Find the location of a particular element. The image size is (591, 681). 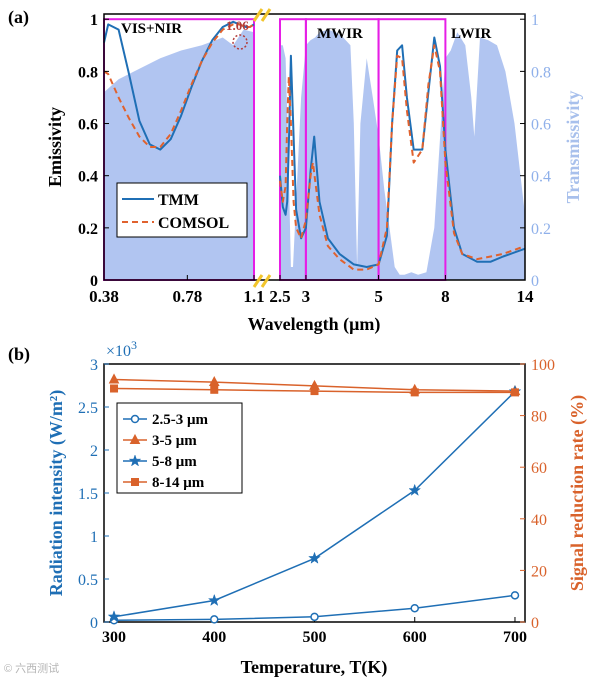

emissivity-tick-label-2: 0.4 is located at coordinates (88, 177).